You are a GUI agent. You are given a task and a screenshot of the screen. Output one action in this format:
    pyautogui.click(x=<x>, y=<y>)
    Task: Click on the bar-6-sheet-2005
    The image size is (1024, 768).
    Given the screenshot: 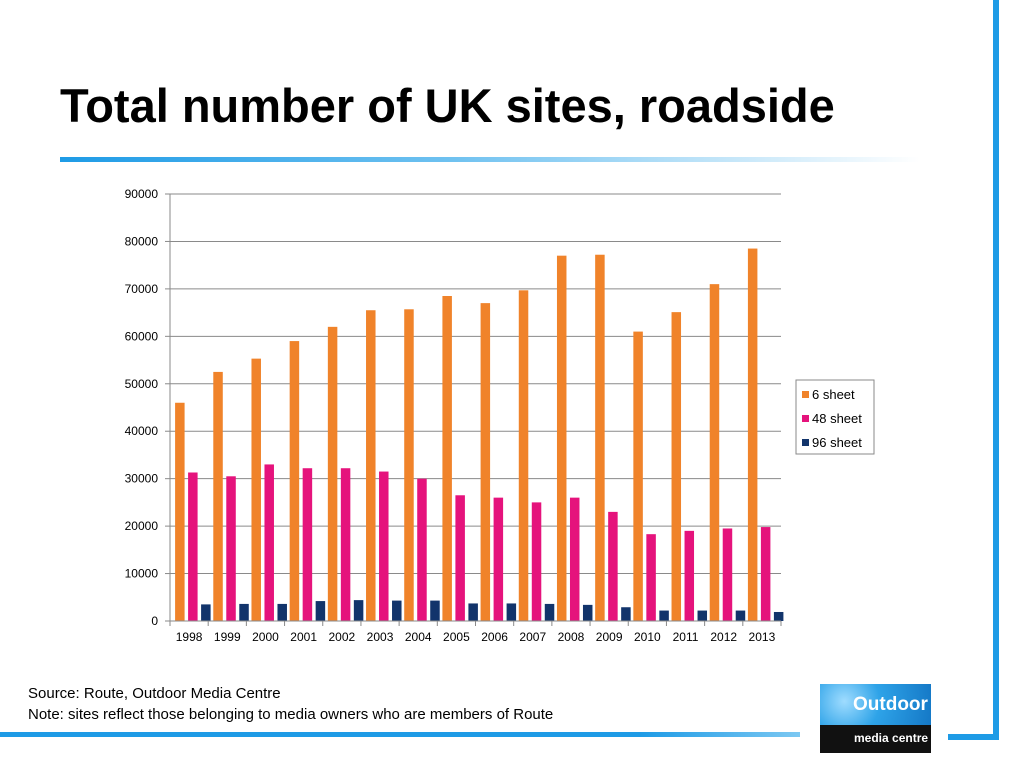 What is the action you would take?
    pyautogui.click(x=447, y=458)
    